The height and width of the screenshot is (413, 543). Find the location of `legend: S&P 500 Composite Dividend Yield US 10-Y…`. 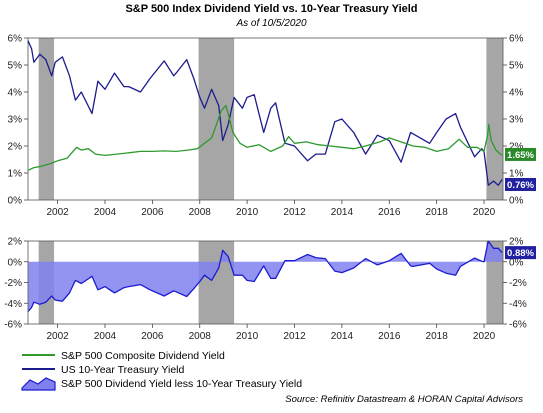

legend: S&P 500 Composite Dividend Yield US 10-Y… is located at coordinates (161, 370).